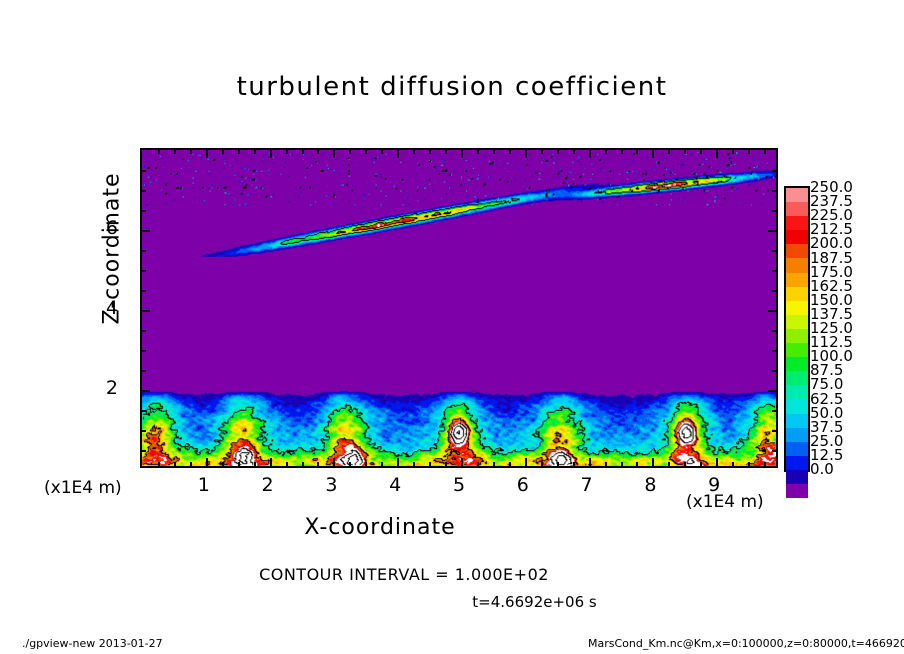 Image resolution: width=904 pixels, height=654 pixels. I want to click on y-tick-label: 6, so click(111, 228).